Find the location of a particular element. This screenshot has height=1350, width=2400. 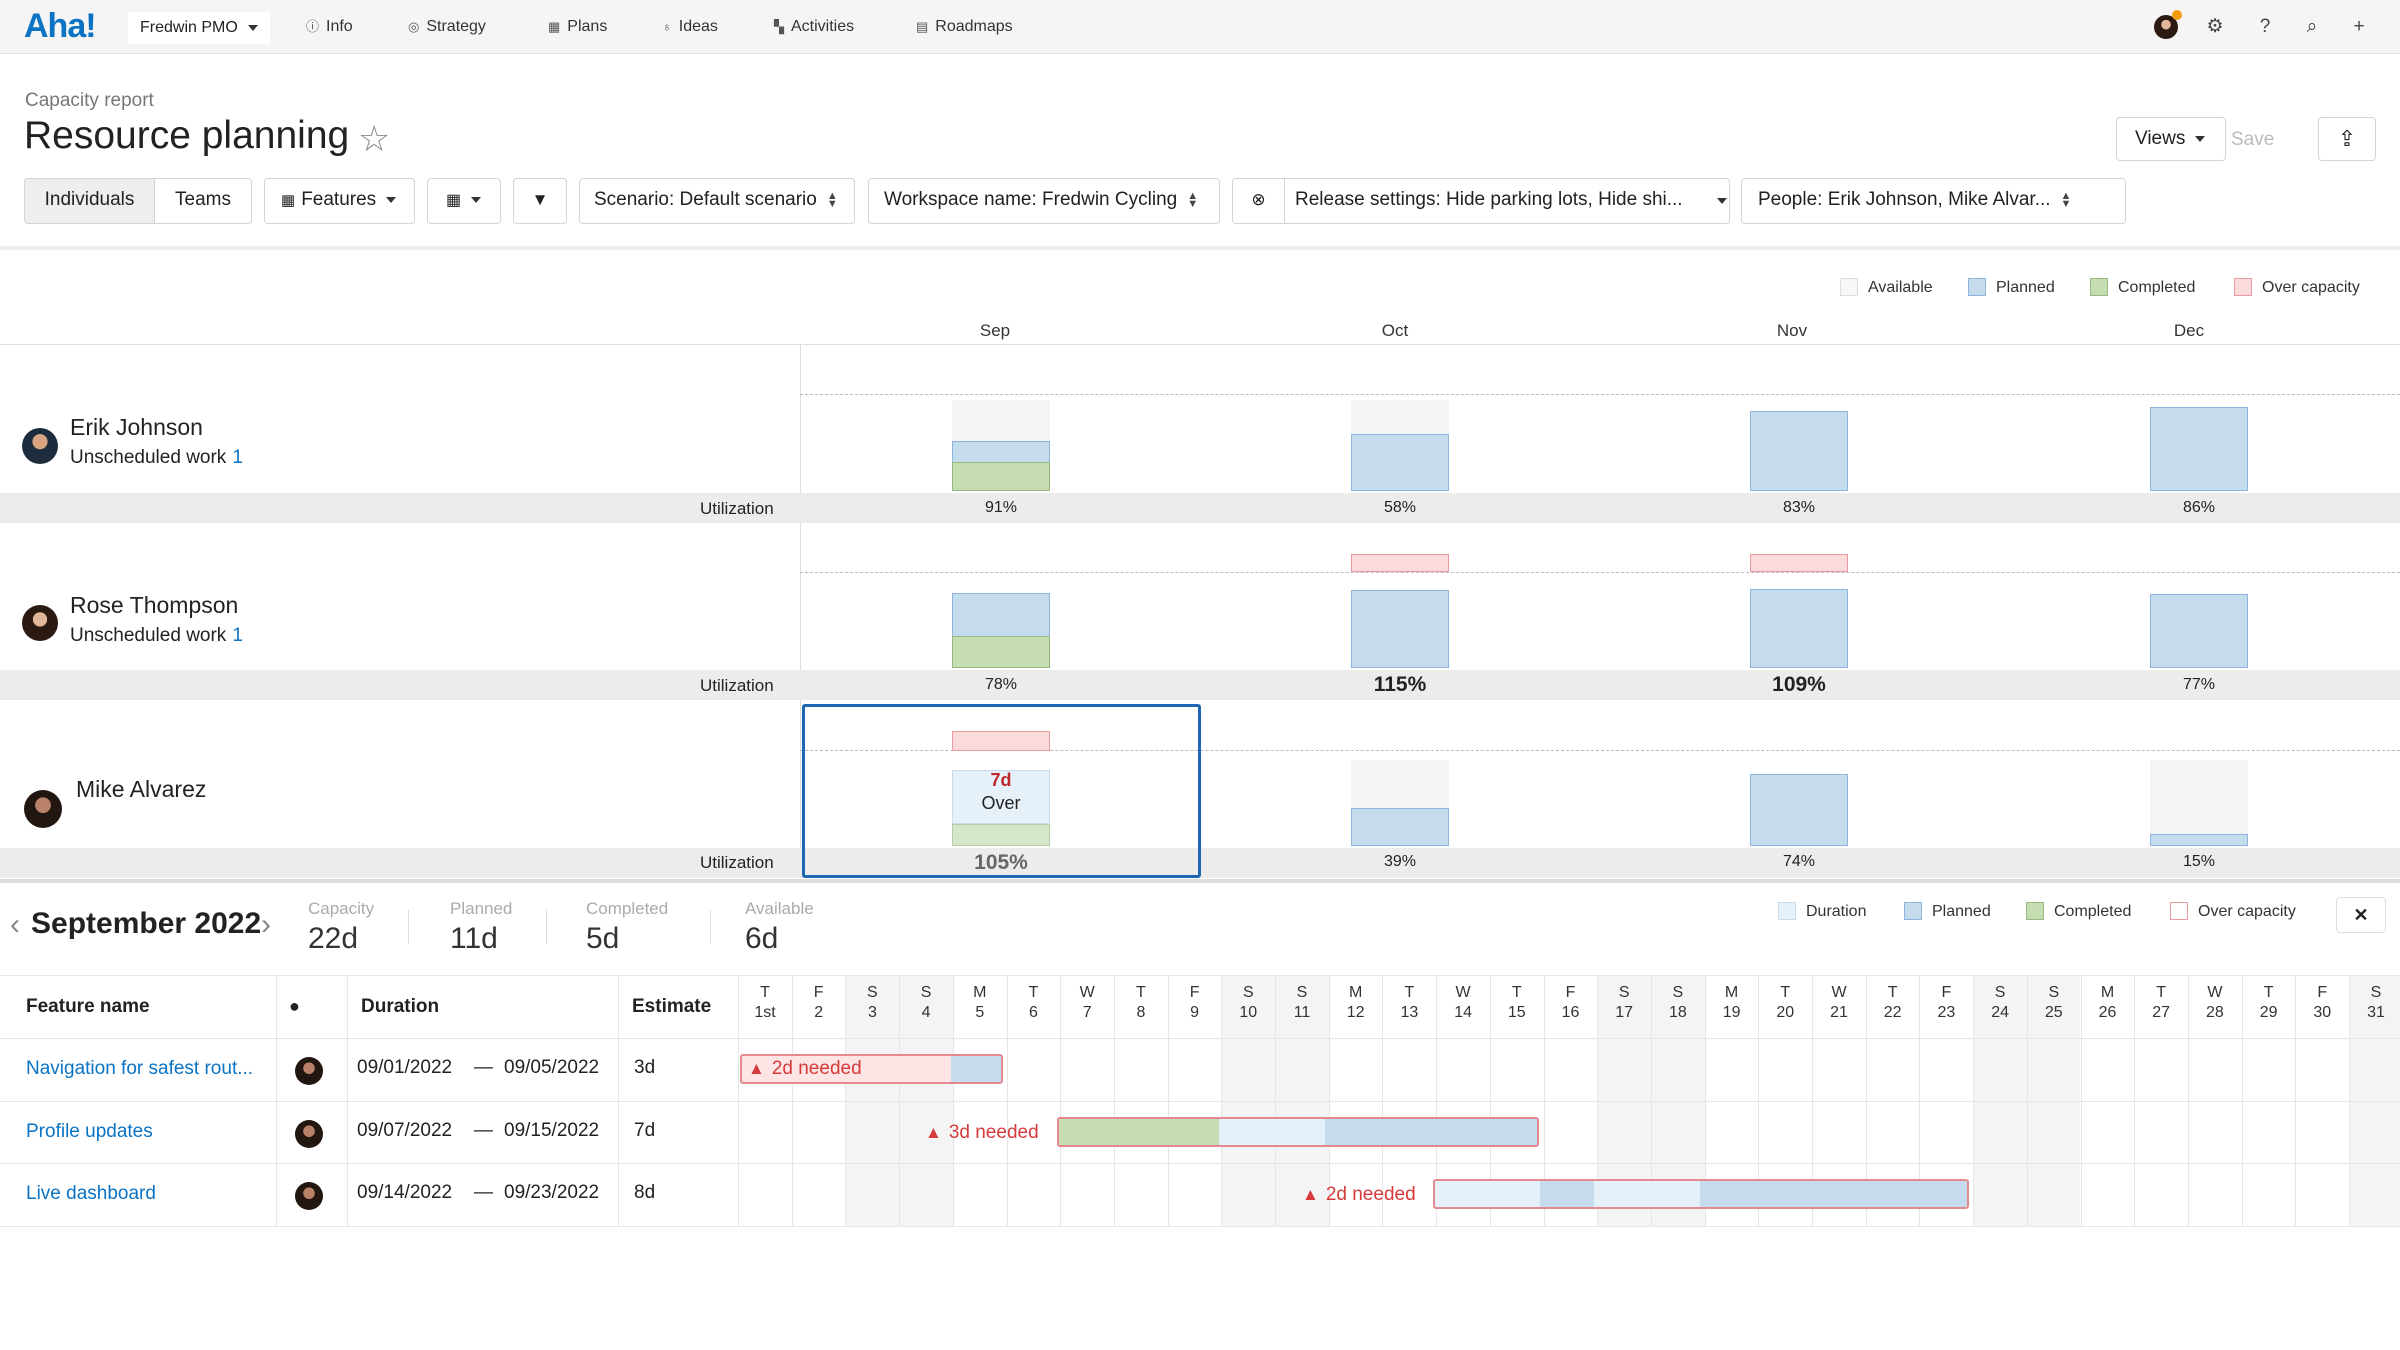

column-header-feature: Feature name is located at coordinates (88, 1006).